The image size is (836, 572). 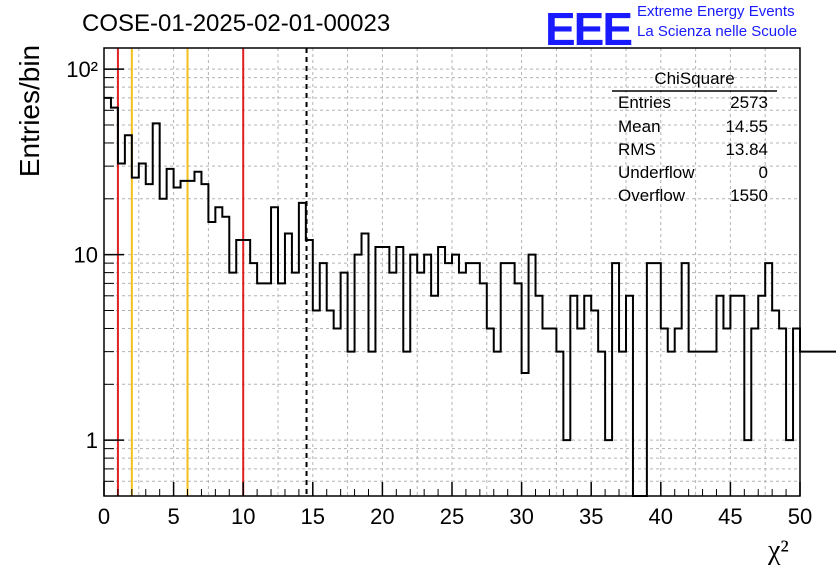 What do you see at coordinates (313, 516) in the screenshot?
I see `x-tick-label: 15` at bounding box center [313, 516].